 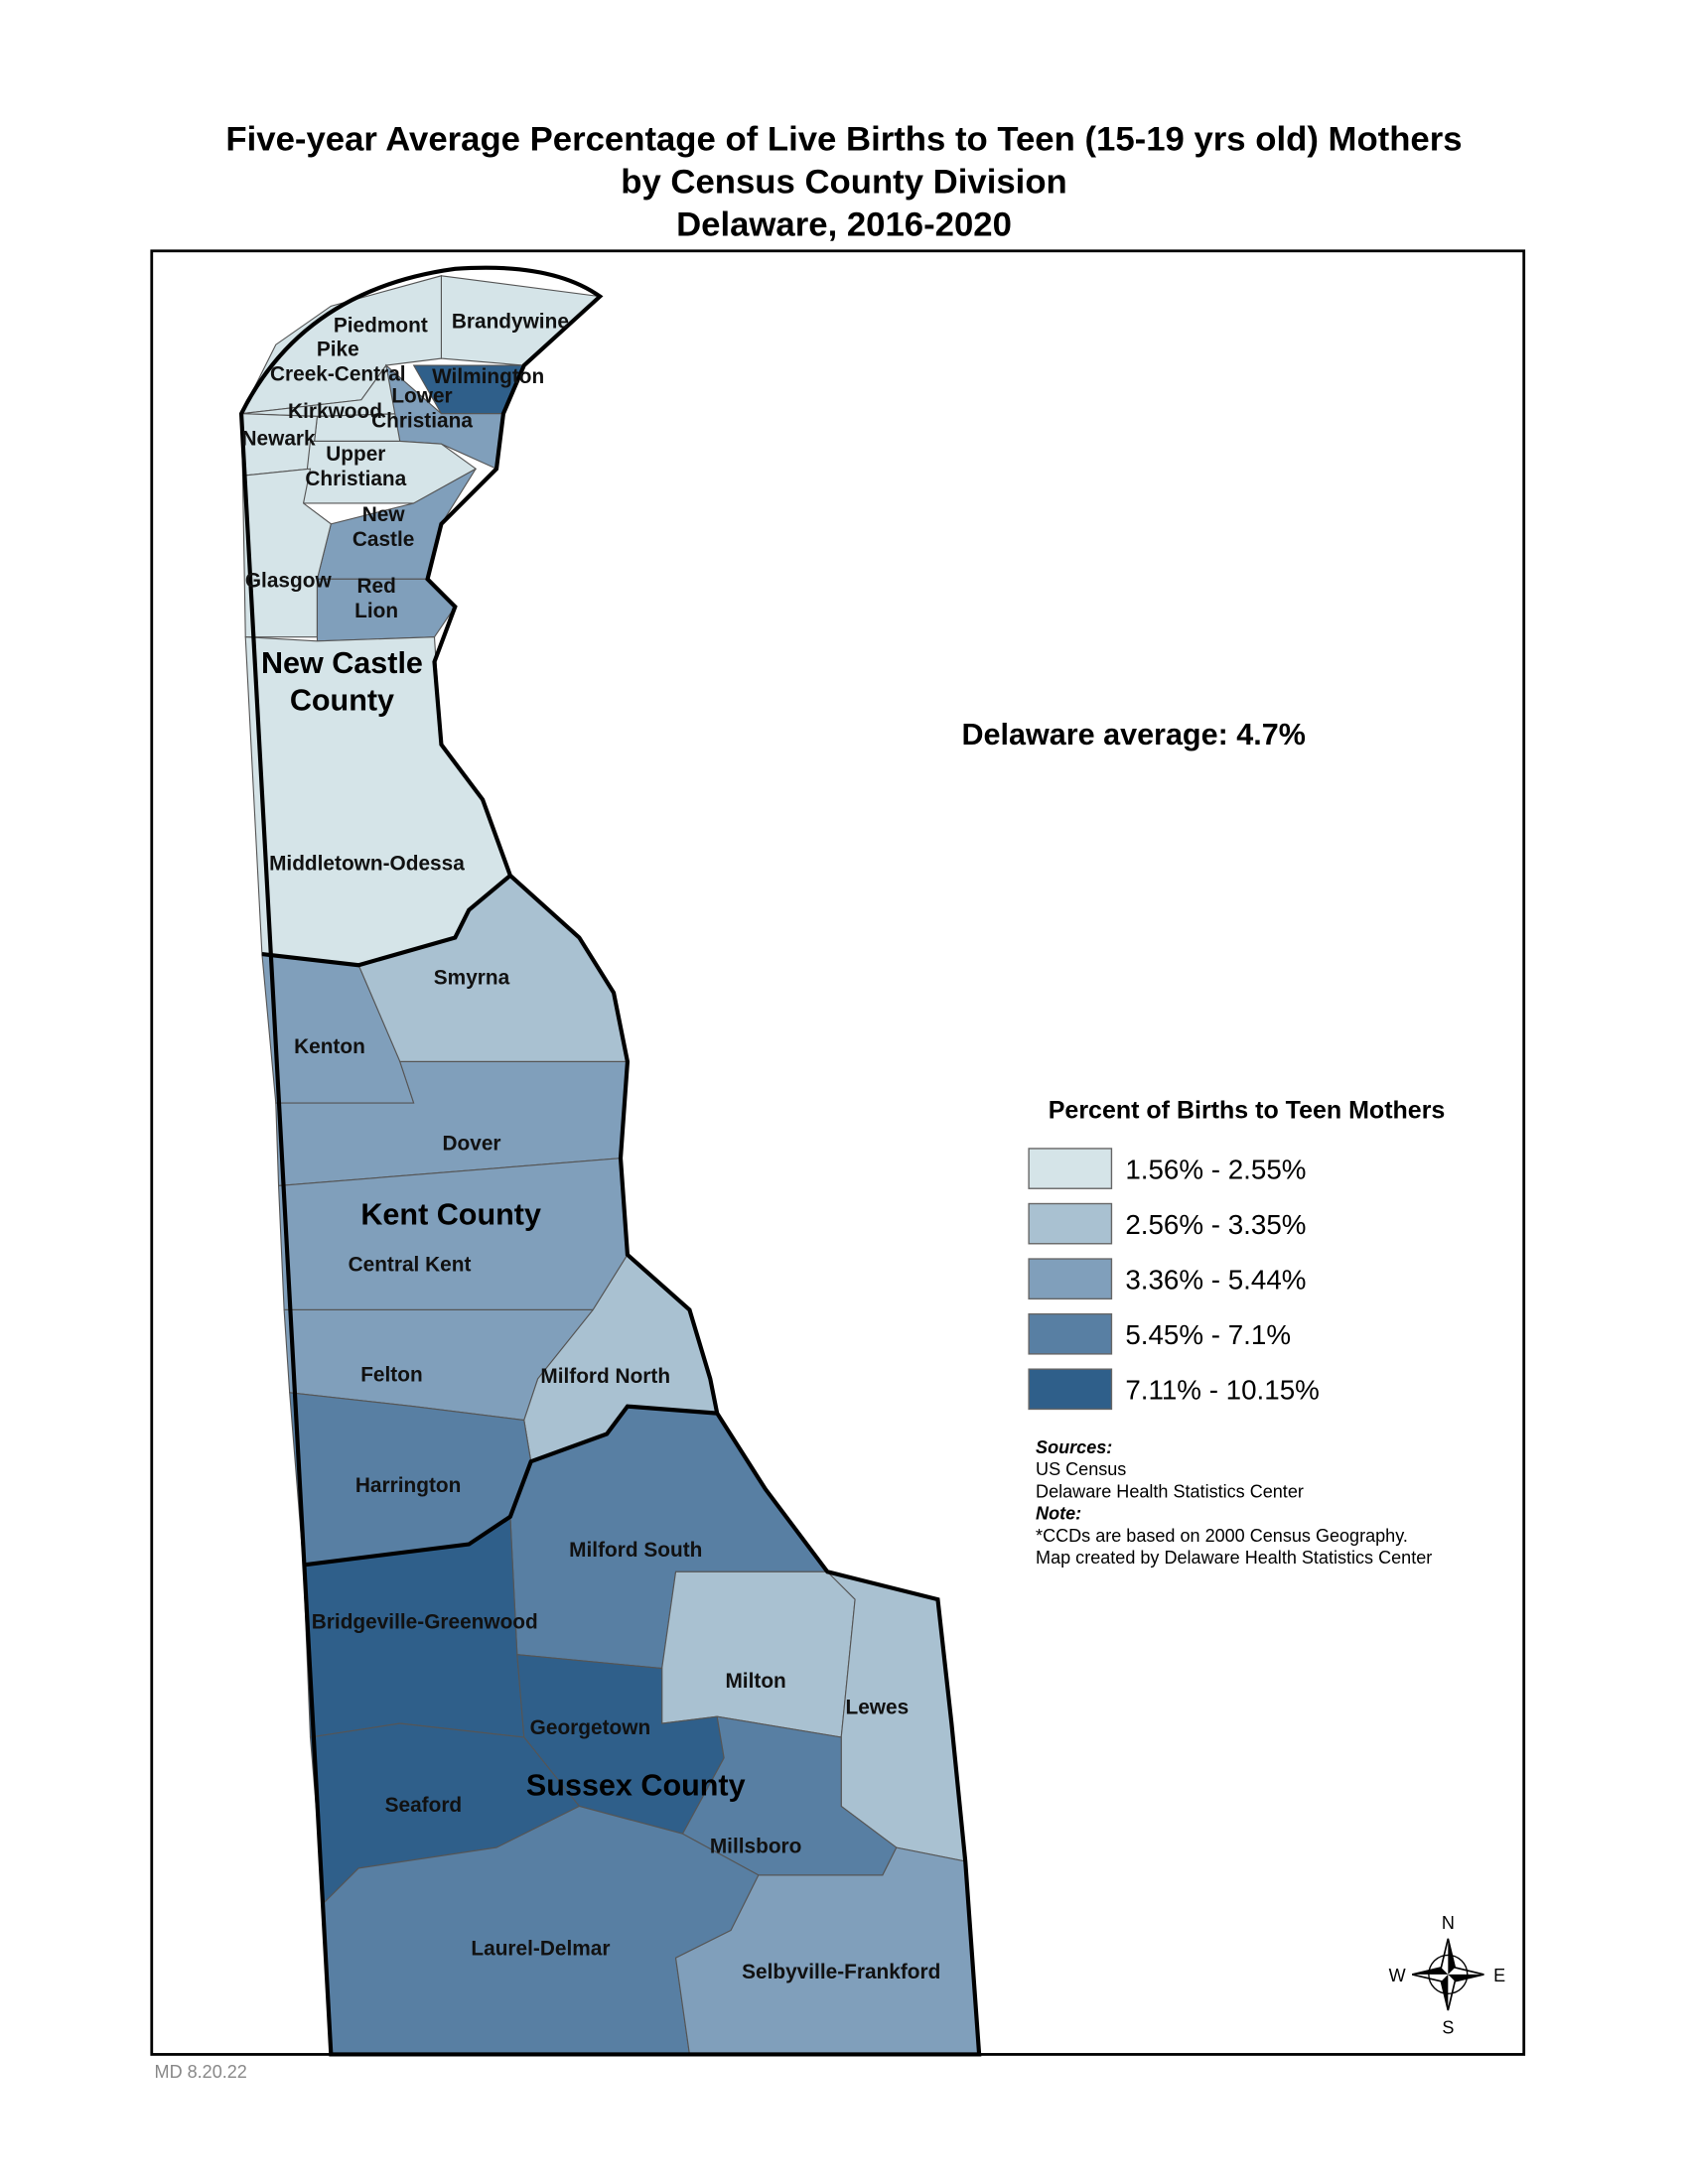 What do you see at coordinates (1397, 1975) in the screenshot?
I see `compass-letter: W` at bounding box center [1397, 1975].